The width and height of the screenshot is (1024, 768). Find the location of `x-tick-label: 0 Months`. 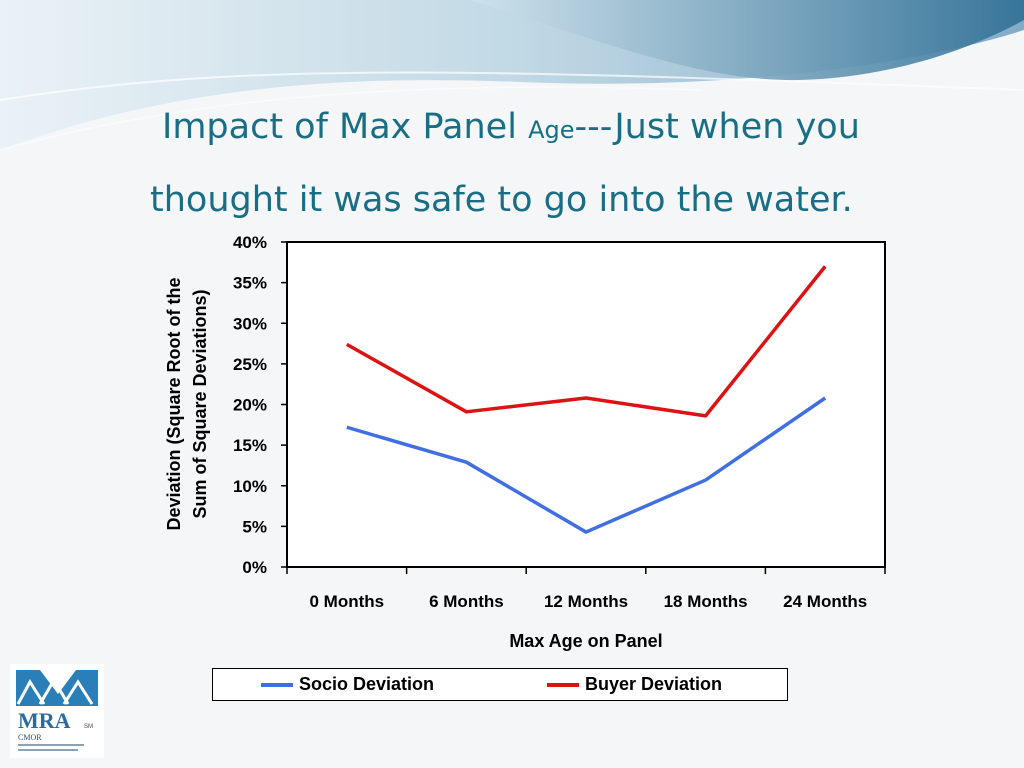

x-tick-label: 0 Months is located at coordinates (346, 601).